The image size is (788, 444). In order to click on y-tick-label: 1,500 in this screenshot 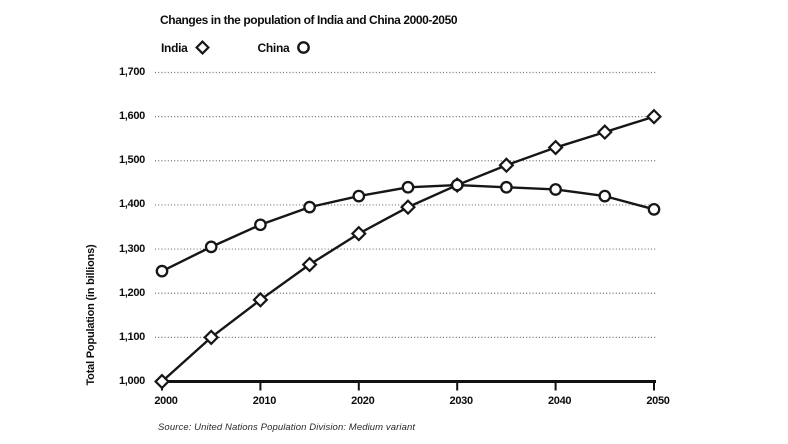, I will do `click(131, 160)`.